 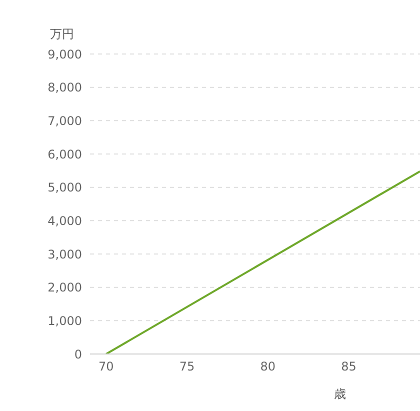 What do you see at coordinates (106, 367) in the screenshot?
I see `x-tick-label: 70` at bounding box center [106, 367].